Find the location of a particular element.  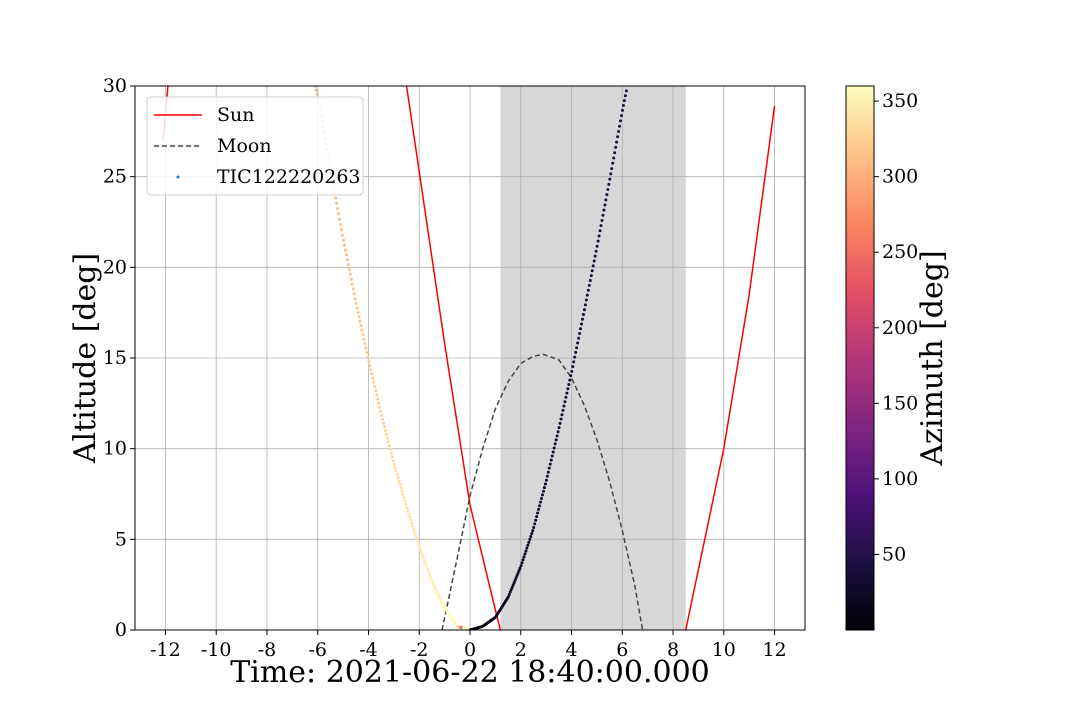

y-ticks: 0 5 10 15 20 25 30 is located at coordinates (119, 358).